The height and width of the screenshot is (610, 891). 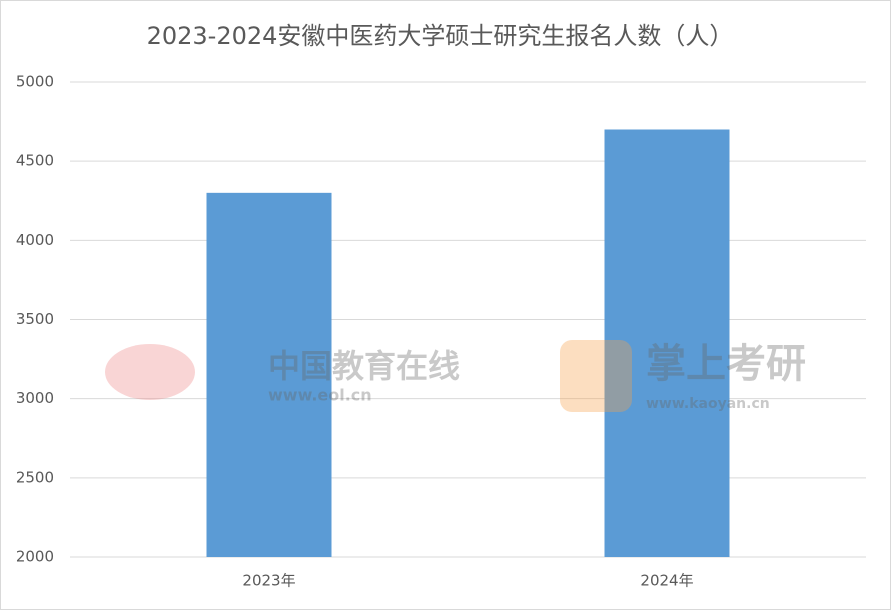 What do you see at coordinates (35, 82) in the screenshot?
I see `y-tick-label: 5000` at bounding box center [35, 82].